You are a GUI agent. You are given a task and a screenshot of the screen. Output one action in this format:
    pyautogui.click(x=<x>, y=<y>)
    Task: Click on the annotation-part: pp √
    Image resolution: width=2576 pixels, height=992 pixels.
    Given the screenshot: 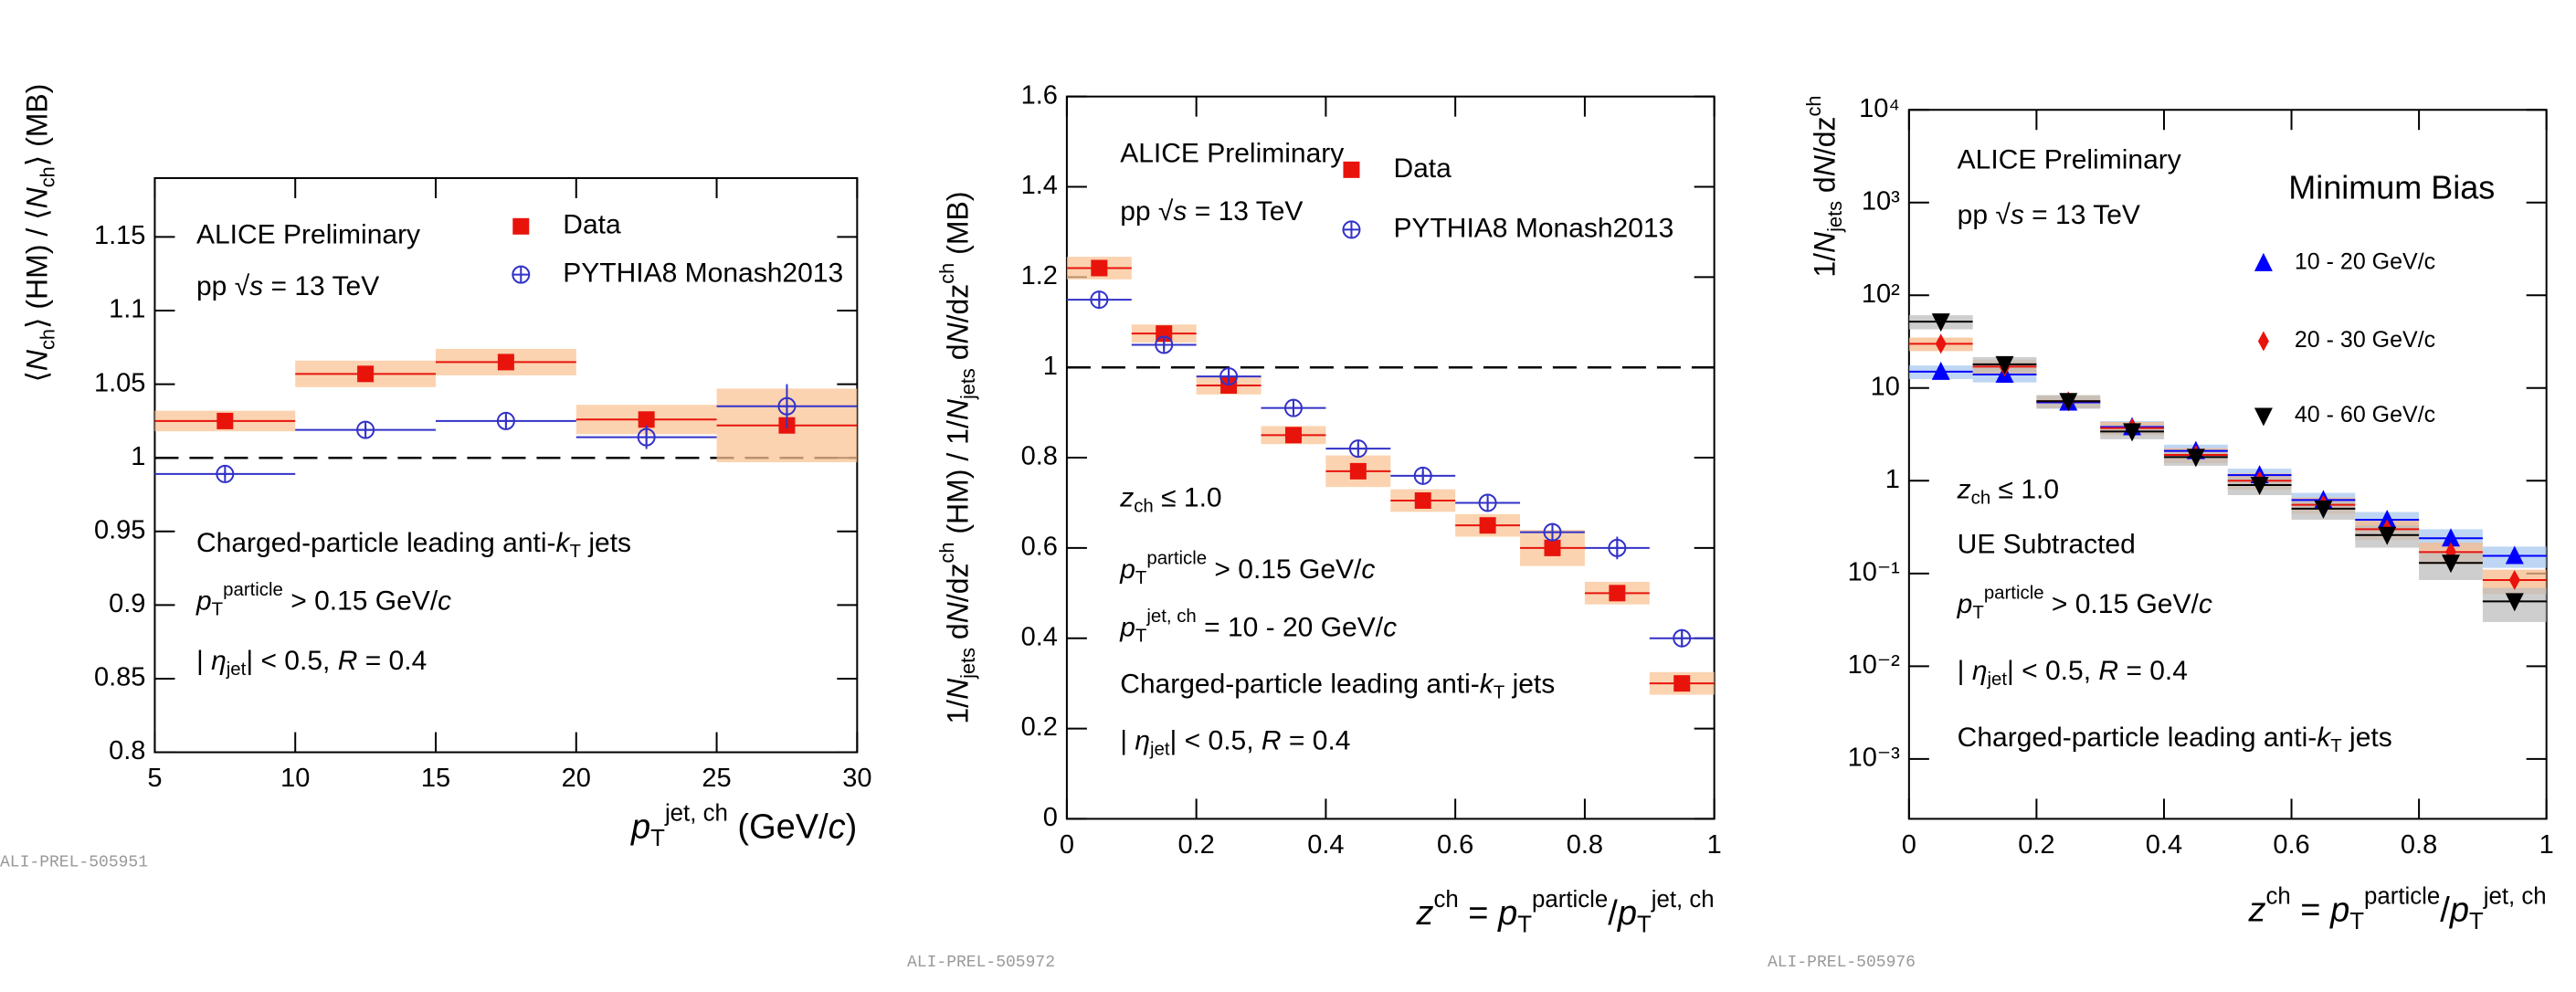 What is the action you would take?
    pyautogui.click(x=1984, y=215)
    